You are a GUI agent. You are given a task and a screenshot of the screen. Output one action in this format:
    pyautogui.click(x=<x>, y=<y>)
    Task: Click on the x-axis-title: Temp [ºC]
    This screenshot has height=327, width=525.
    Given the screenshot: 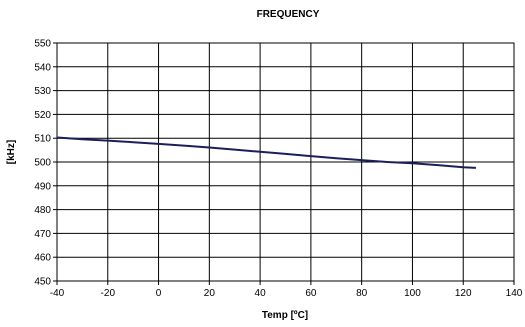 What is the action you would take?
    pyautogui.click(x=285, y=315)
    